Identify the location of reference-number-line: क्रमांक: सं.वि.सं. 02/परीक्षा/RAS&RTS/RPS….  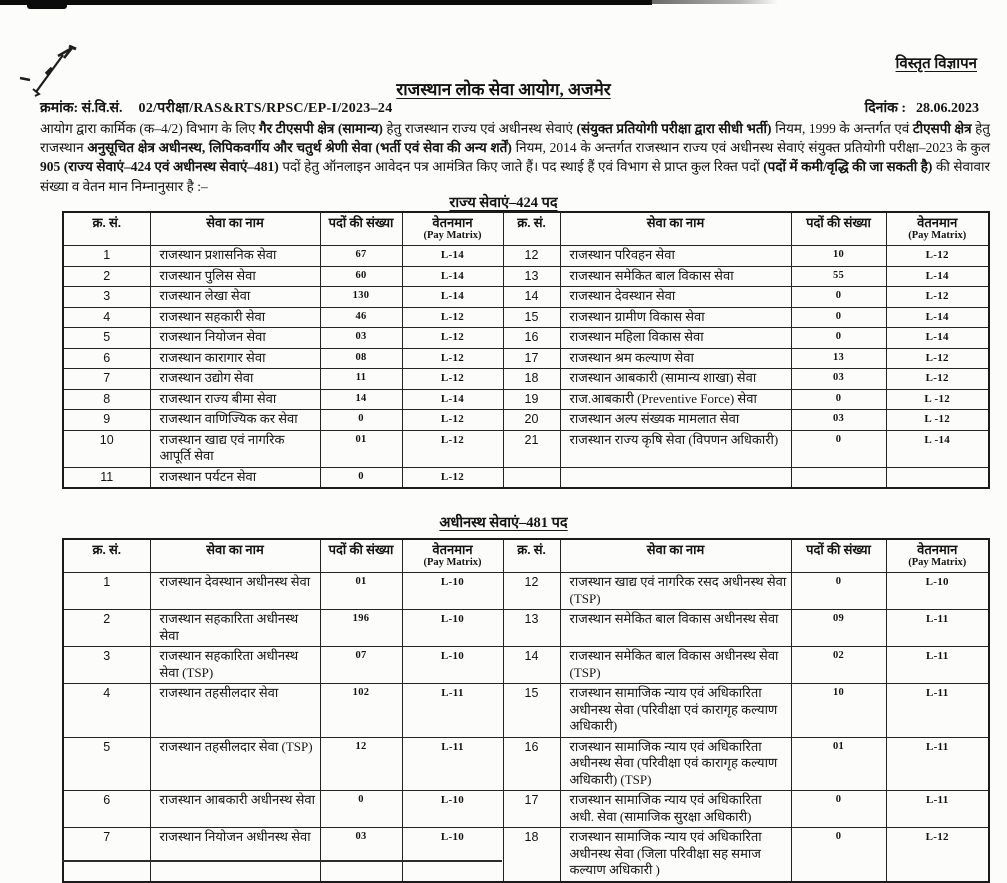
(216, 107).